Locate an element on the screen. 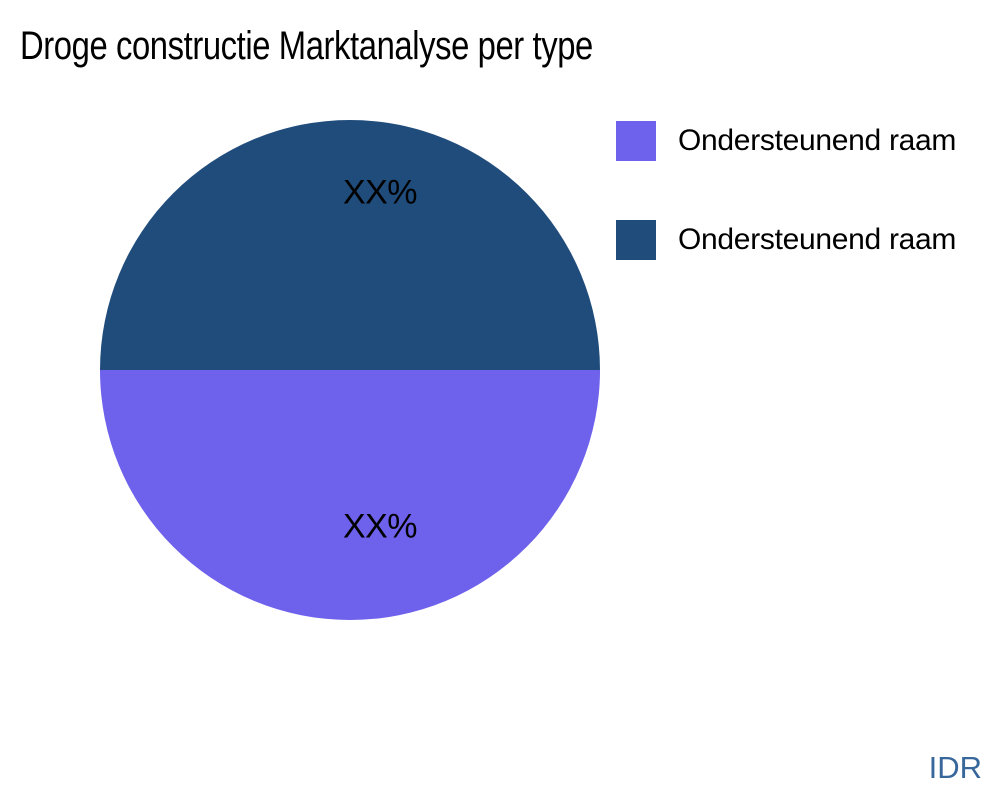 The height and width of the screenshot is (800, 1000). legend-swatch-darkblue is located at coordinates (636, 240).